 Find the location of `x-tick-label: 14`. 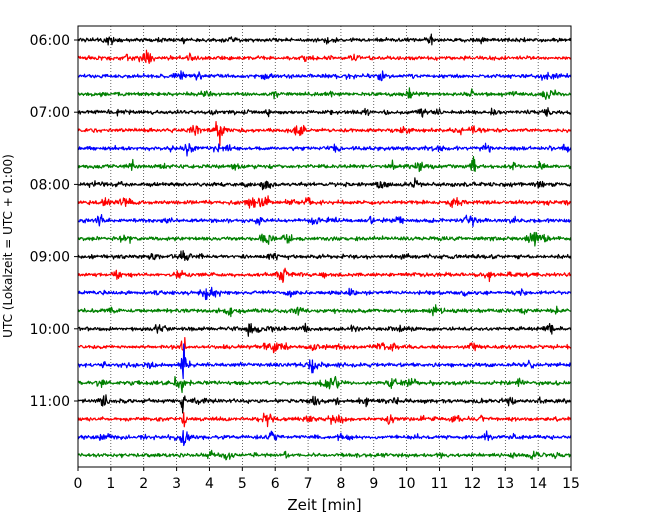

x-tick-label: 14 is located at coordinates (538, 484).